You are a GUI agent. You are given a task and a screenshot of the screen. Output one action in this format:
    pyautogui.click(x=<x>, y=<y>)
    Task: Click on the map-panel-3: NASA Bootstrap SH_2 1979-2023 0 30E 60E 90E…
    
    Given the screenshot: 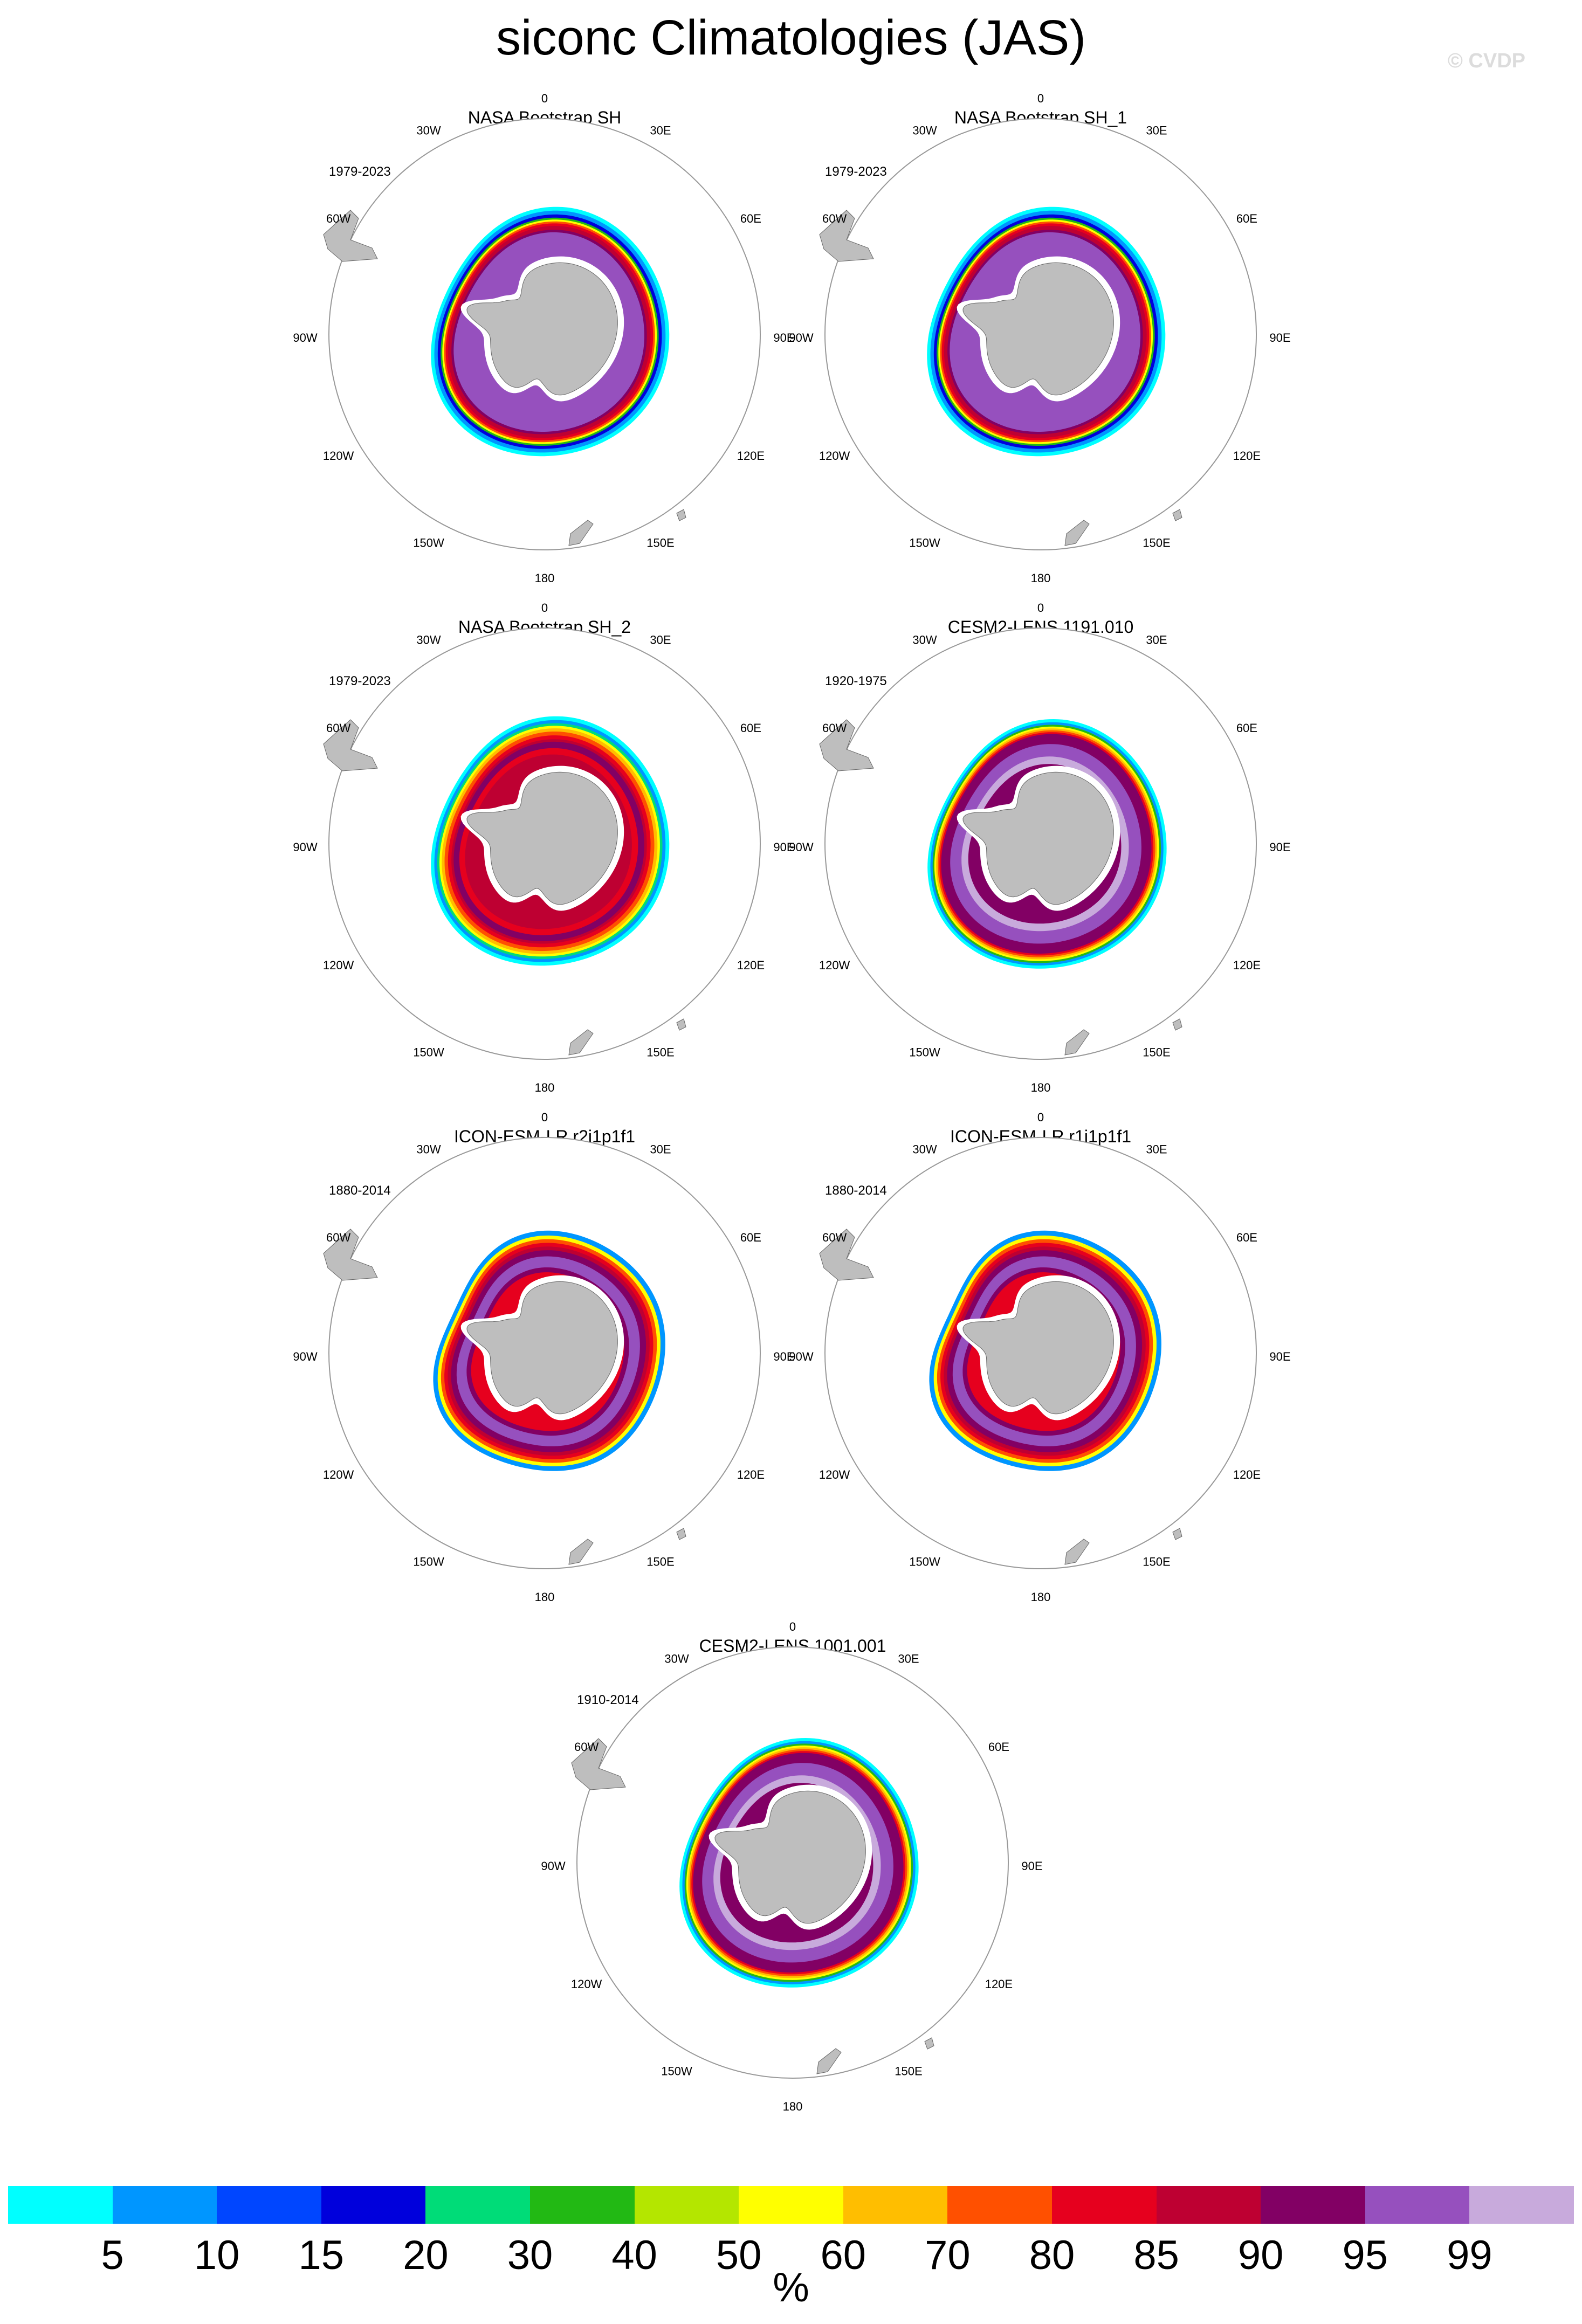 What is the action you would take?
    pyautogui.click(x=544, y=865)
    